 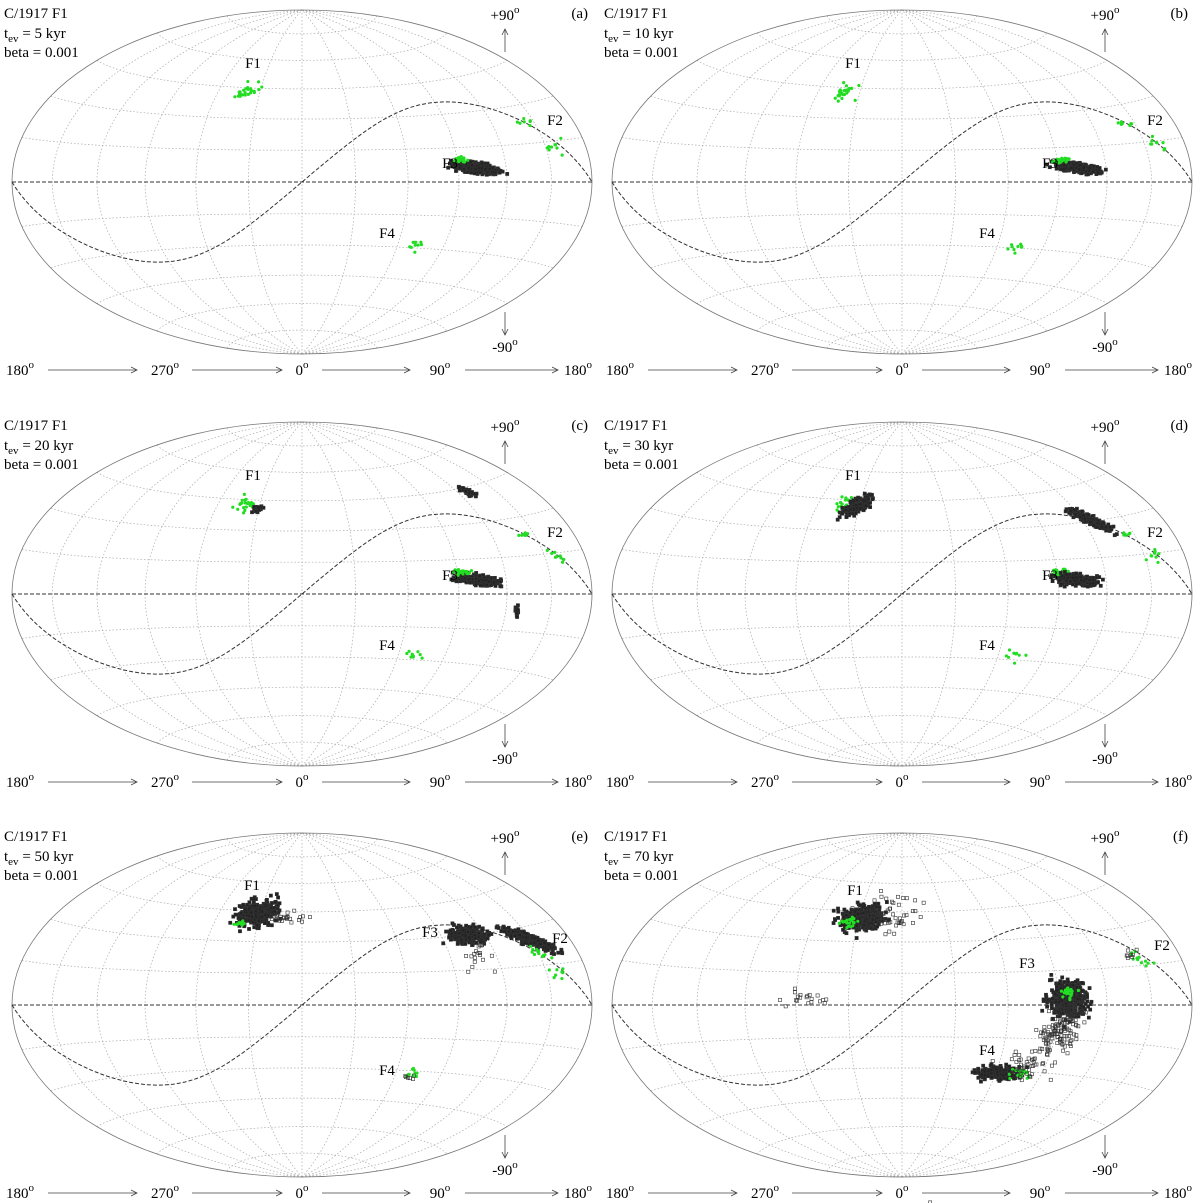 What do you see at coordinates (1162, 946) in the screenshot?
I see `source-label: F2` at bounding box center [1162, 946].